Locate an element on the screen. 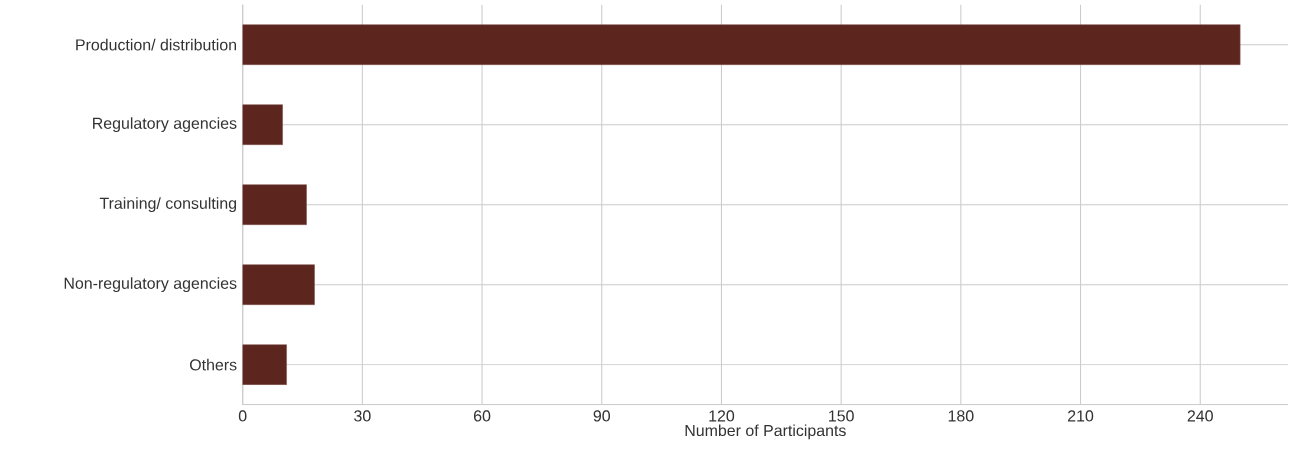 This screenshot has height=466, width=1289. x-tick-label: 150 is located at coordinates (841, 416).